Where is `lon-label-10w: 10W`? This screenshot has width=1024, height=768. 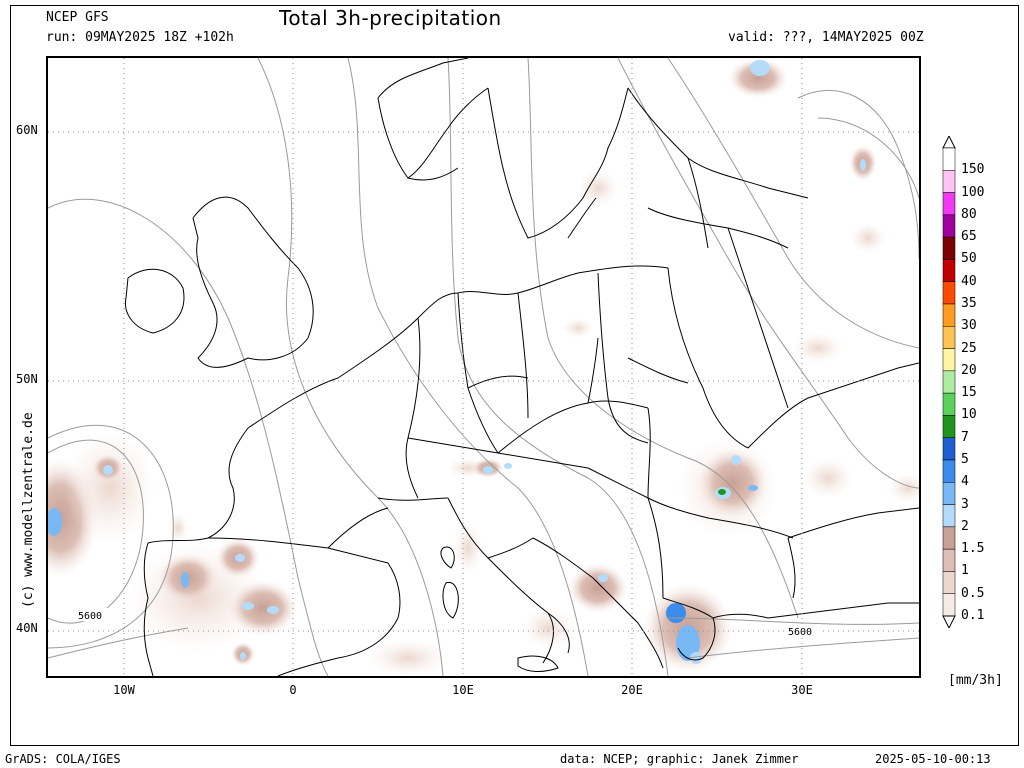 lon-label-10w: 10W is located at coordinates (124, 690).